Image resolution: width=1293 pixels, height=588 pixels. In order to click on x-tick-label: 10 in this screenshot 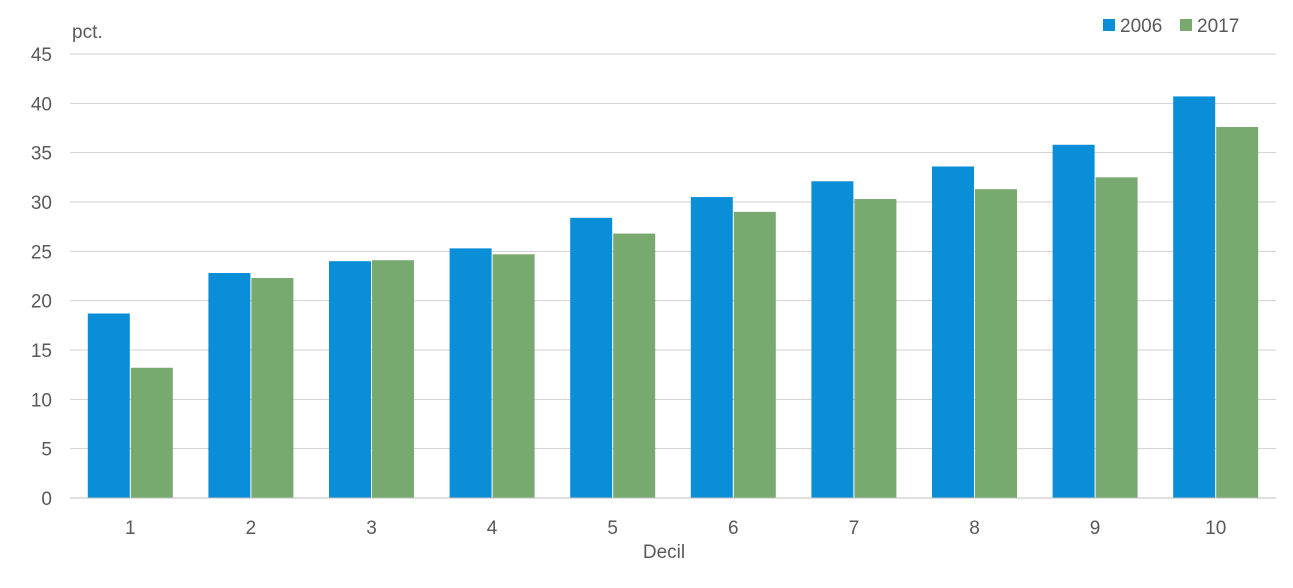, I will do `click(1215, 528)`.